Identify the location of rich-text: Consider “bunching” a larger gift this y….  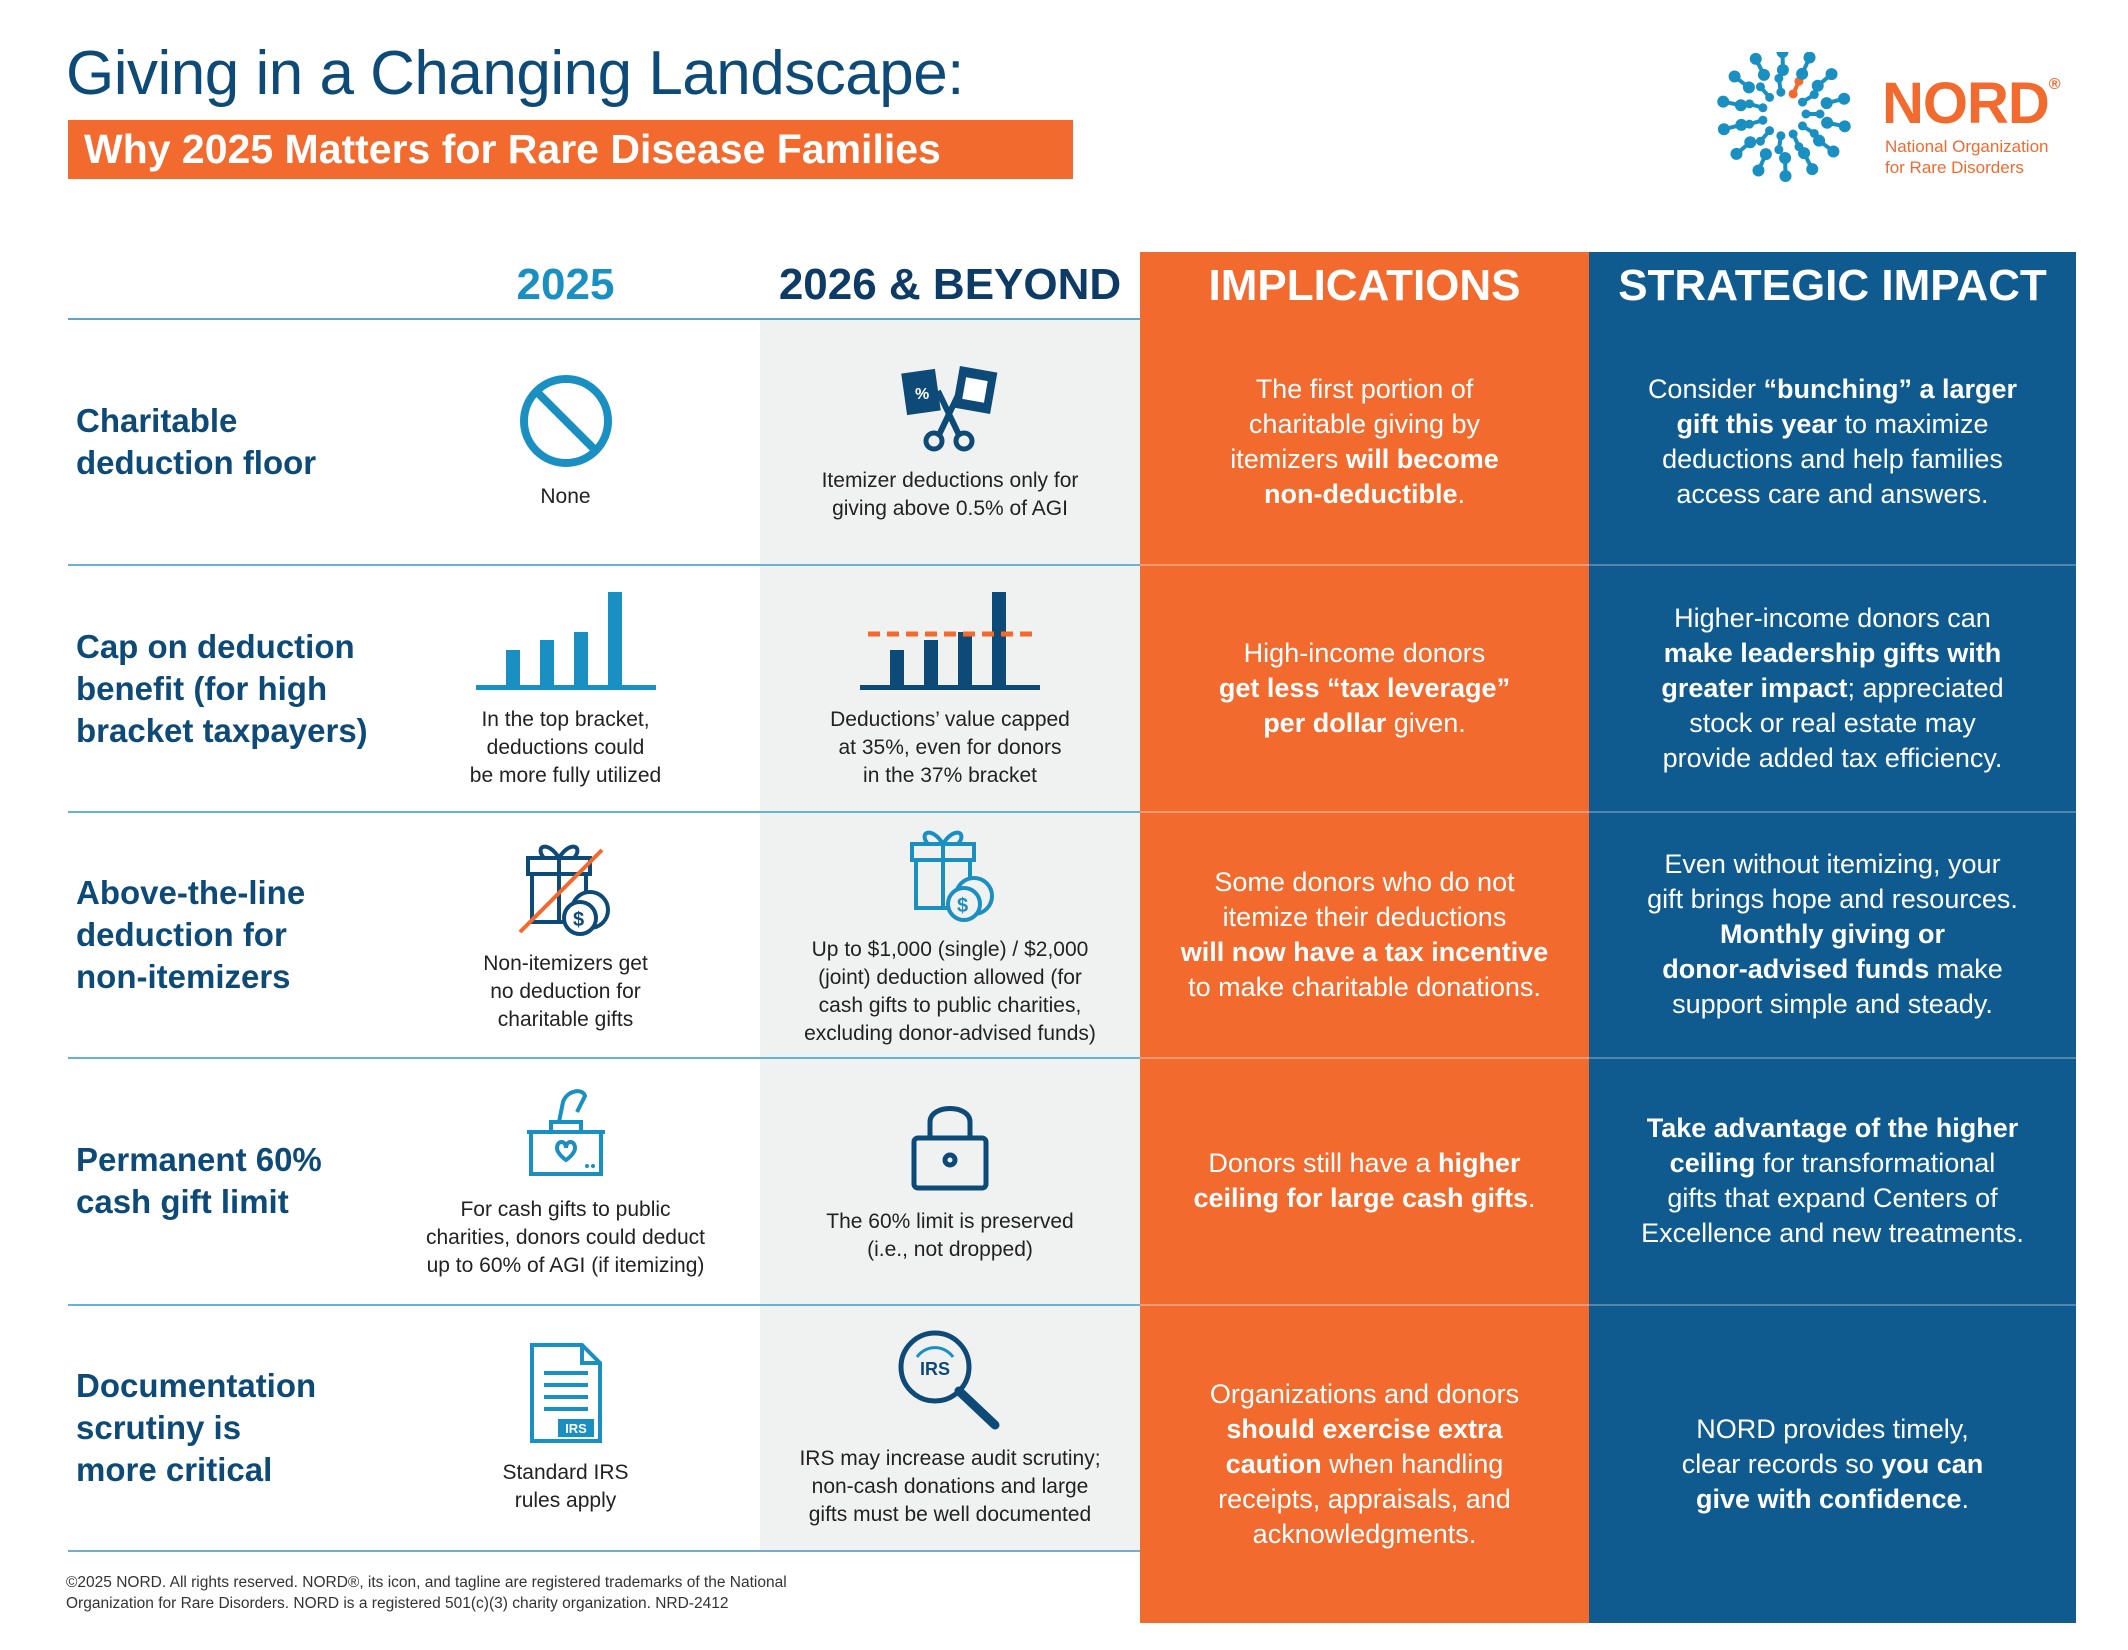
(1832, 442).